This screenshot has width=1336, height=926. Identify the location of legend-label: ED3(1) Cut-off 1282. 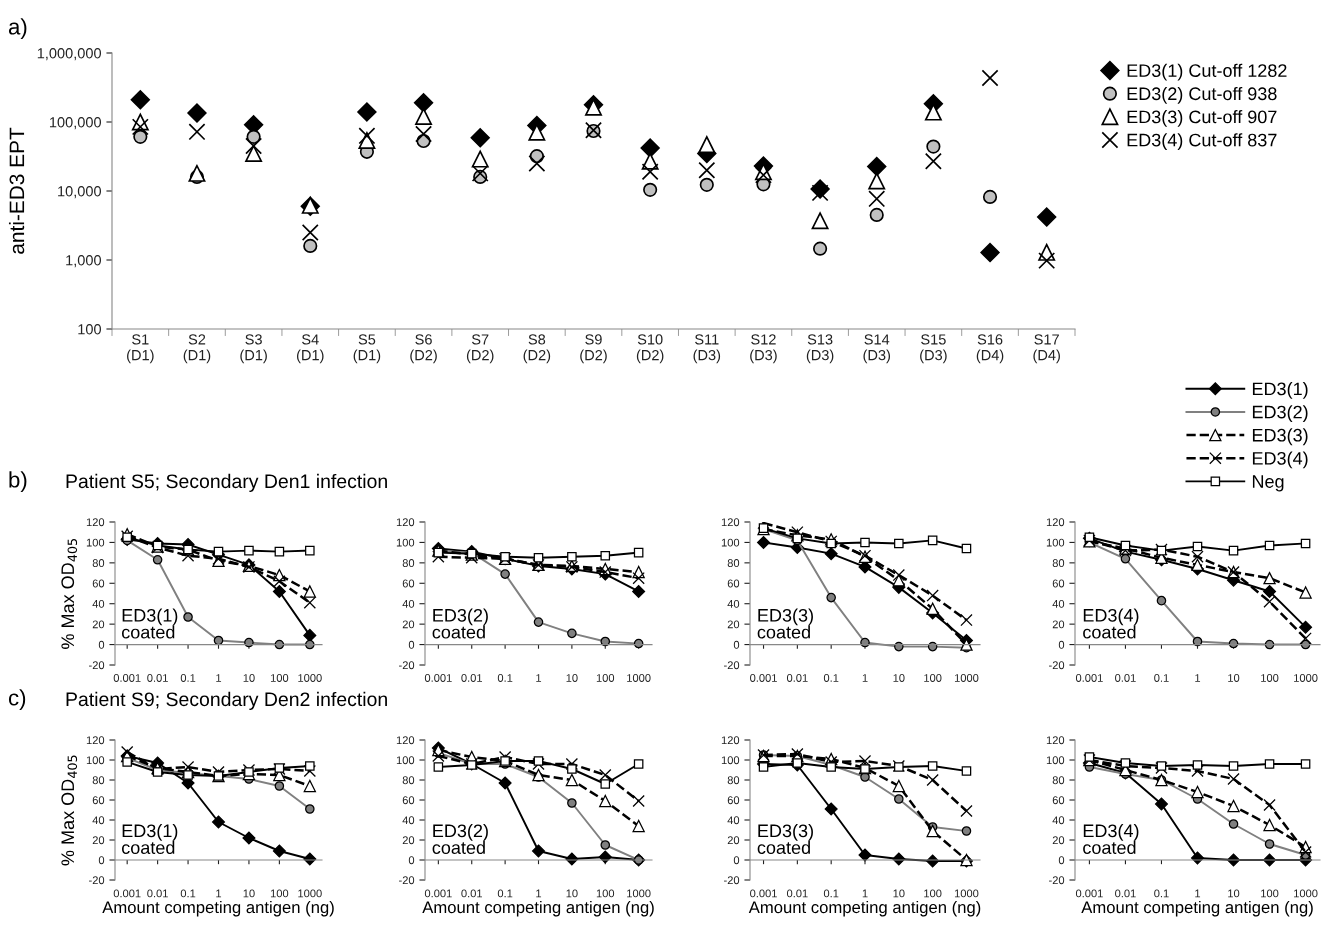
(1207, 72).